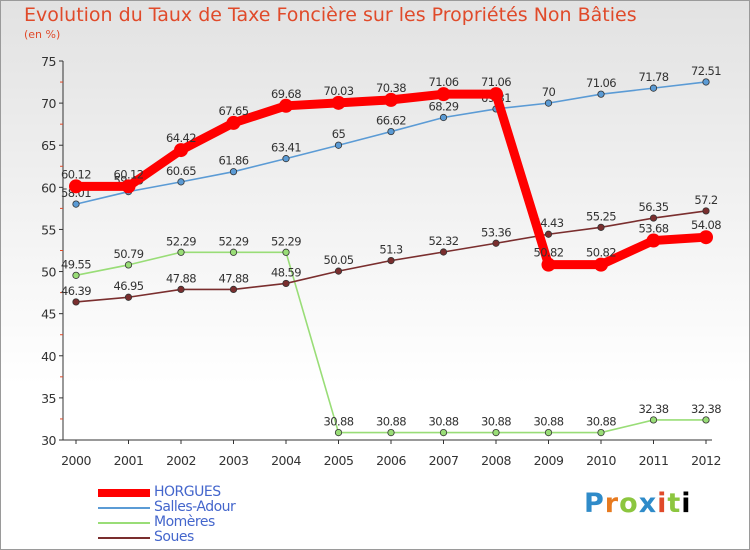 The width and height of the screenshot is (750, 550). What do you see at coordinates (218, 522) in the screenshot?
I see `legend-item-mom-res: Momères` at bounding box center [218, 522].